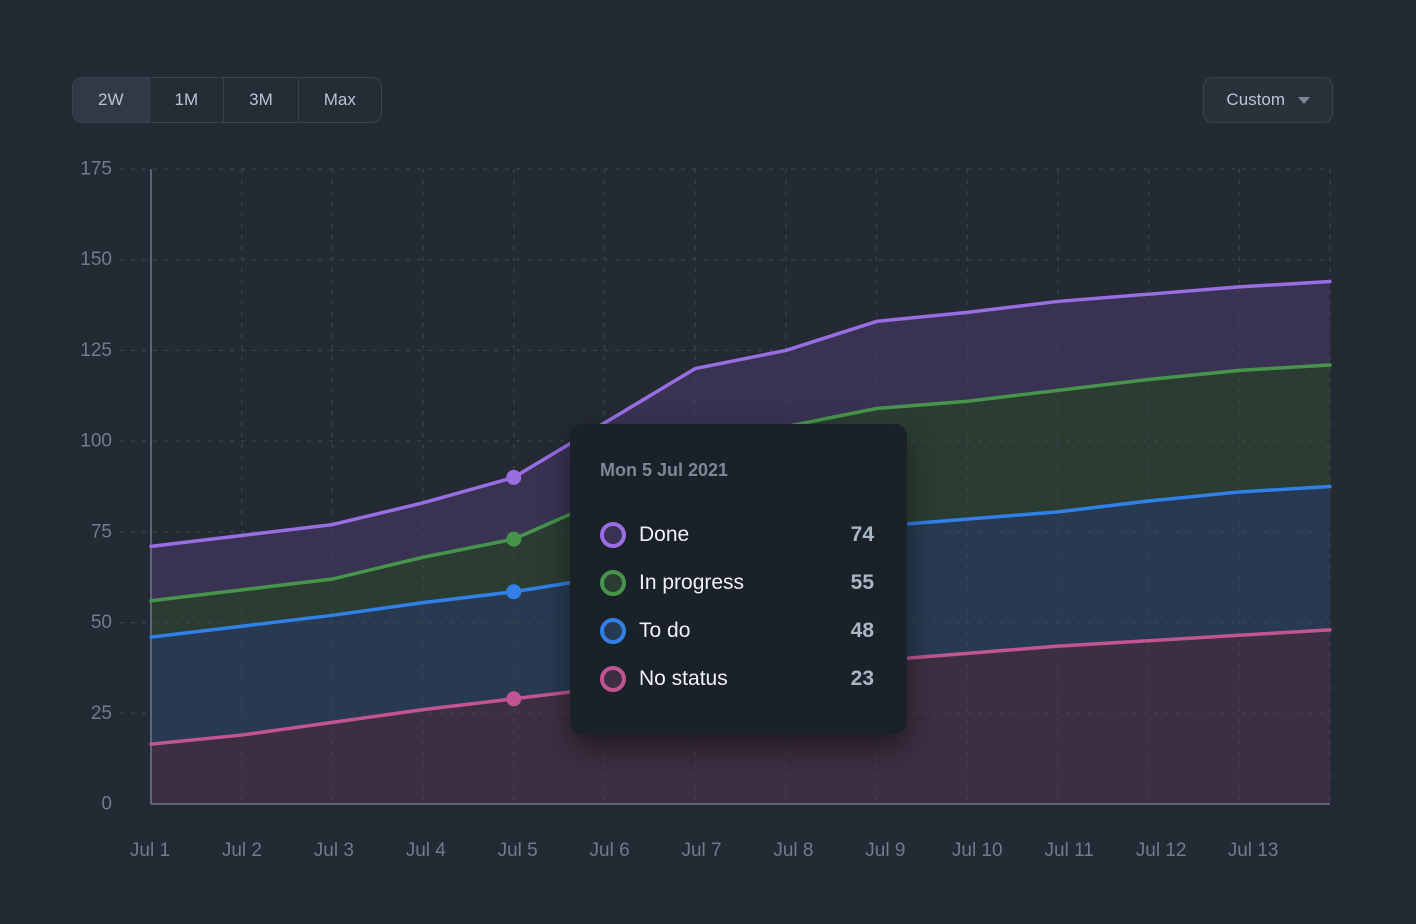 Image resolution: width=1416 pixels, height=924 pixels. Describe the element at coordinates (977, 850) in the screenshot. I see `x-tick-label: Jul 10` at that location.